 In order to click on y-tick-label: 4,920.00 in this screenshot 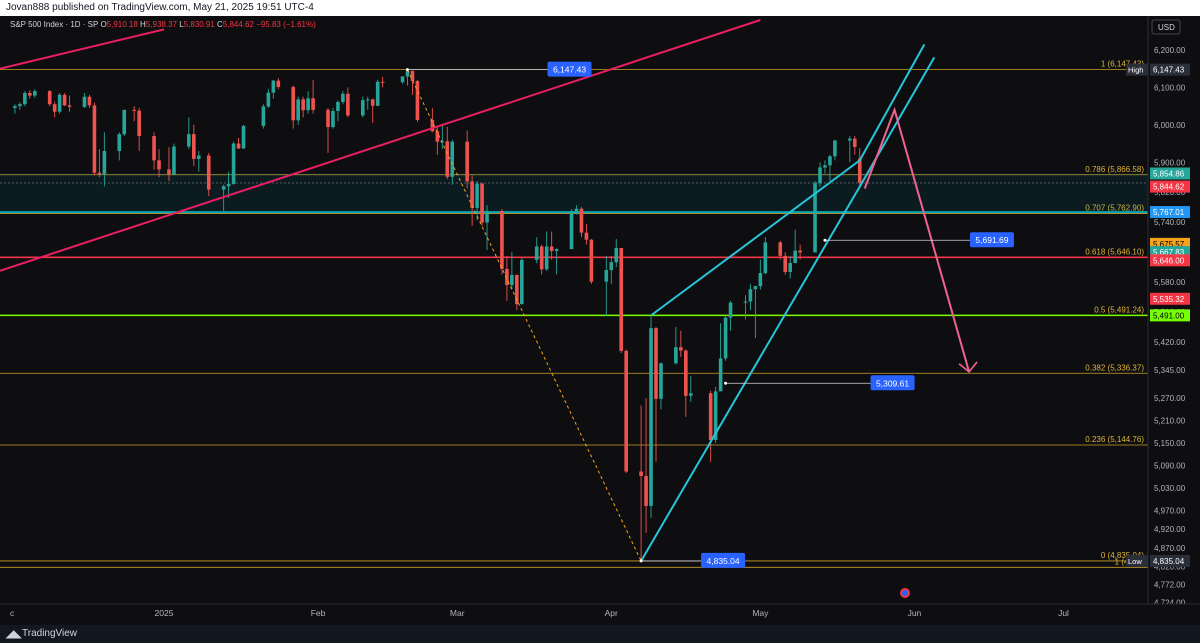, I will do `click(1170, 529)`.